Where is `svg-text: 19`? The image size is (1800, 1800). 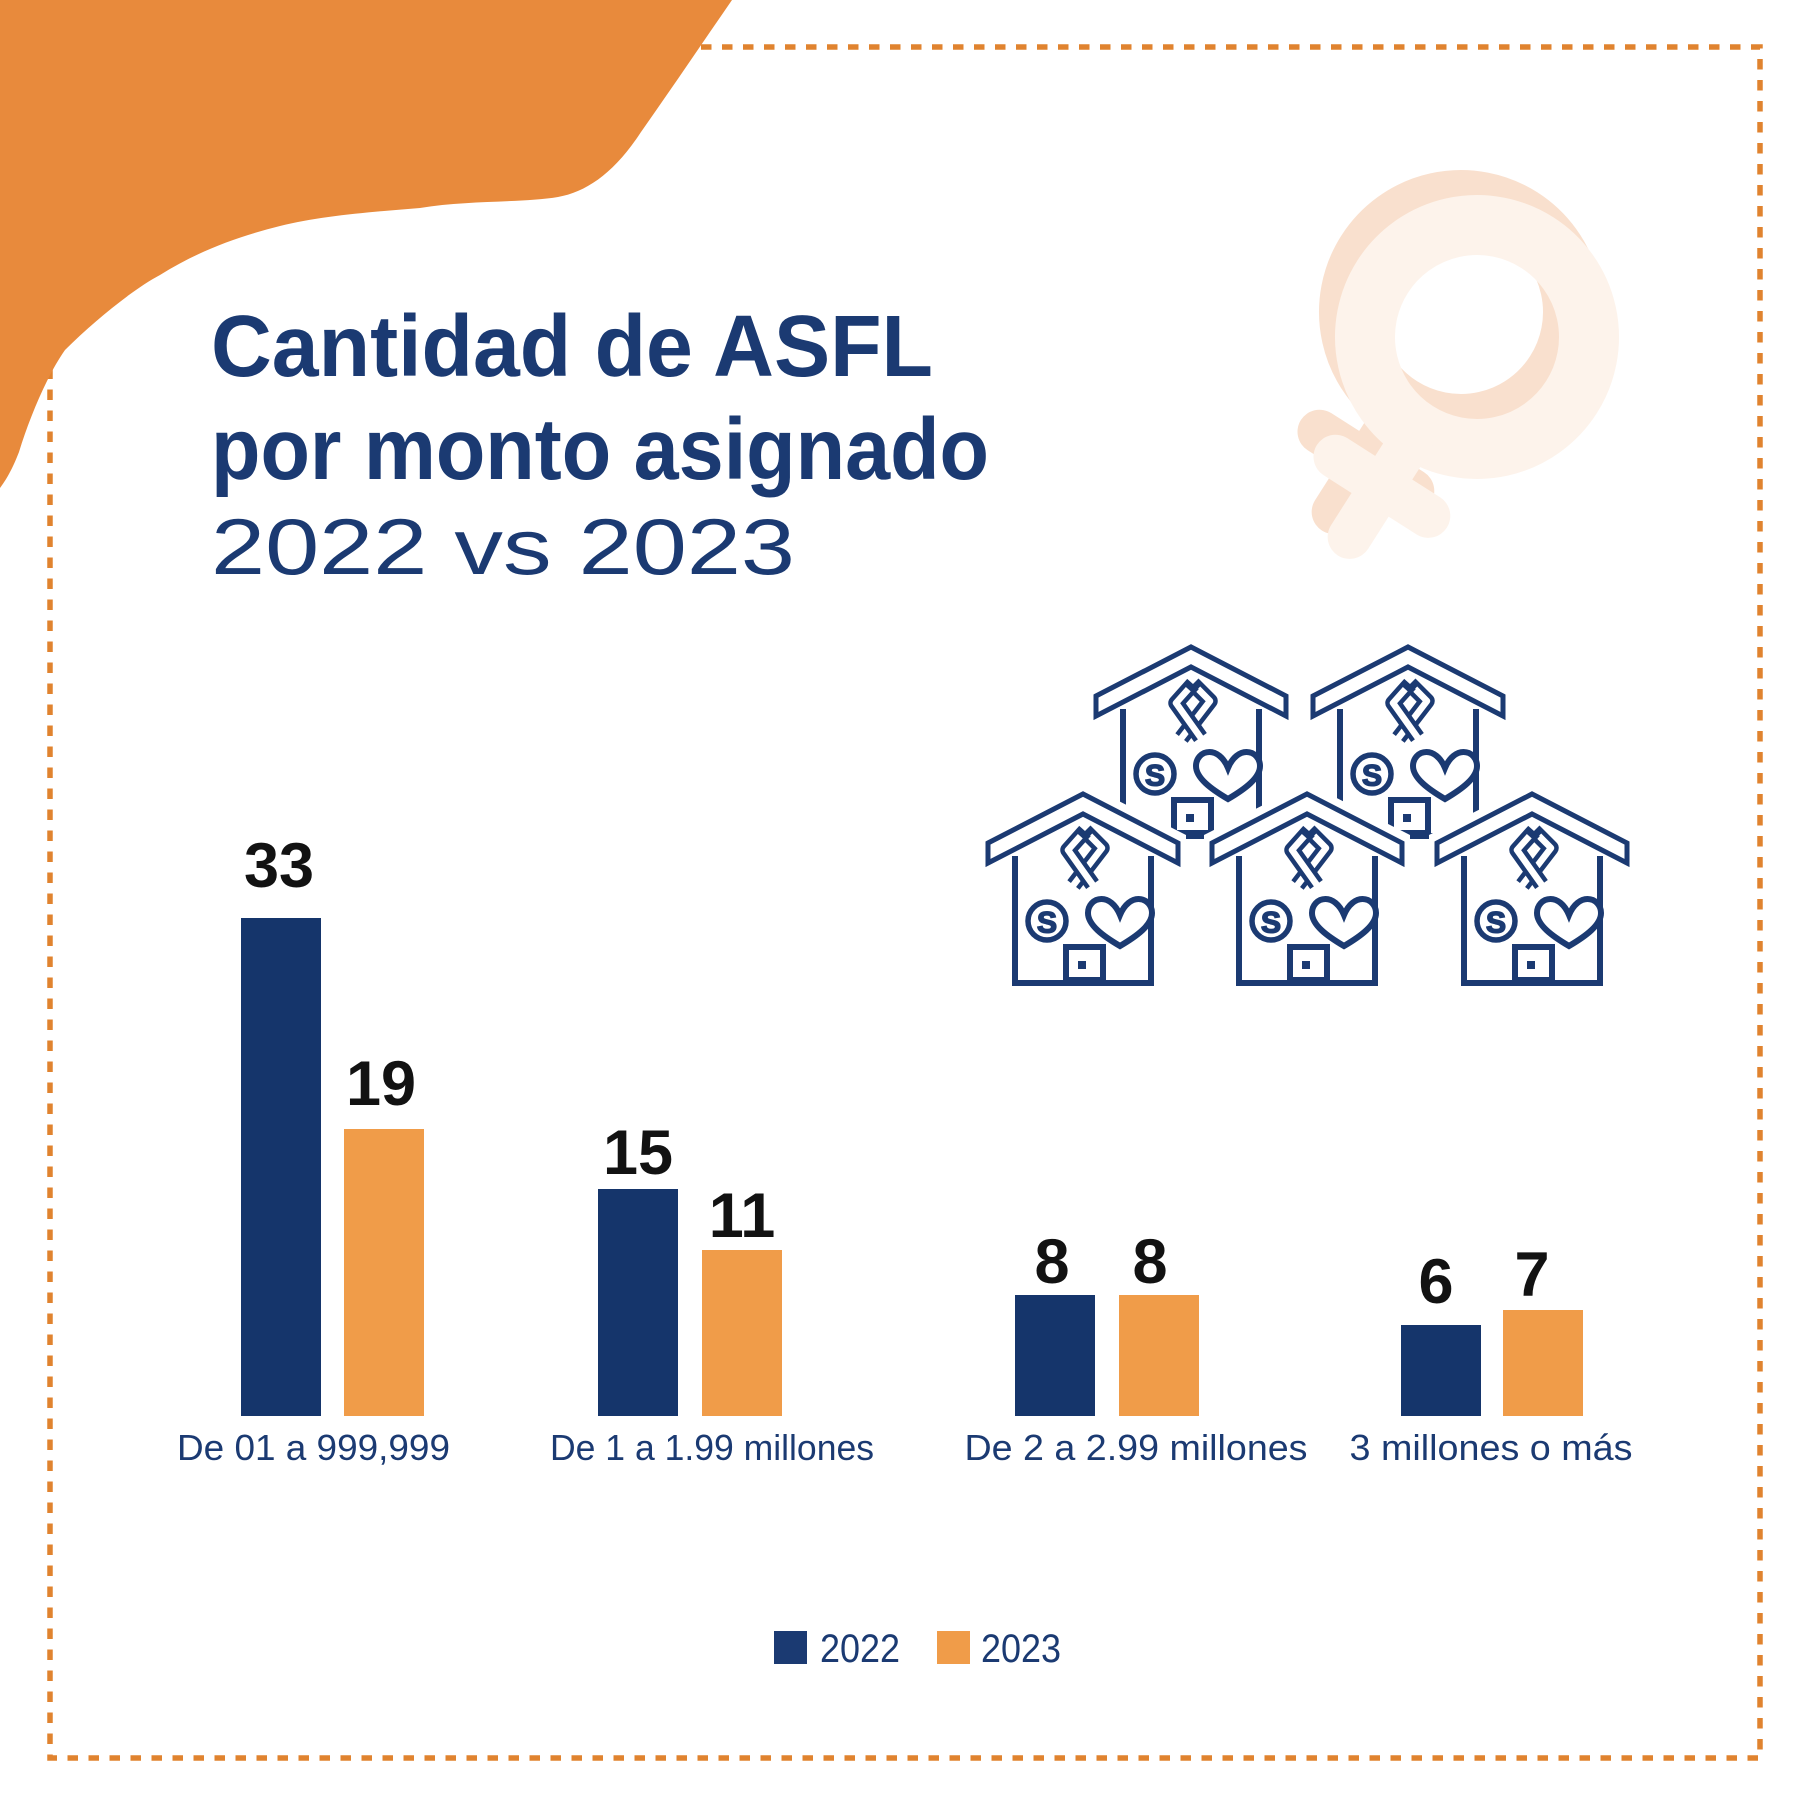
svg-text: 19 is located at coordinates (381, 1084).